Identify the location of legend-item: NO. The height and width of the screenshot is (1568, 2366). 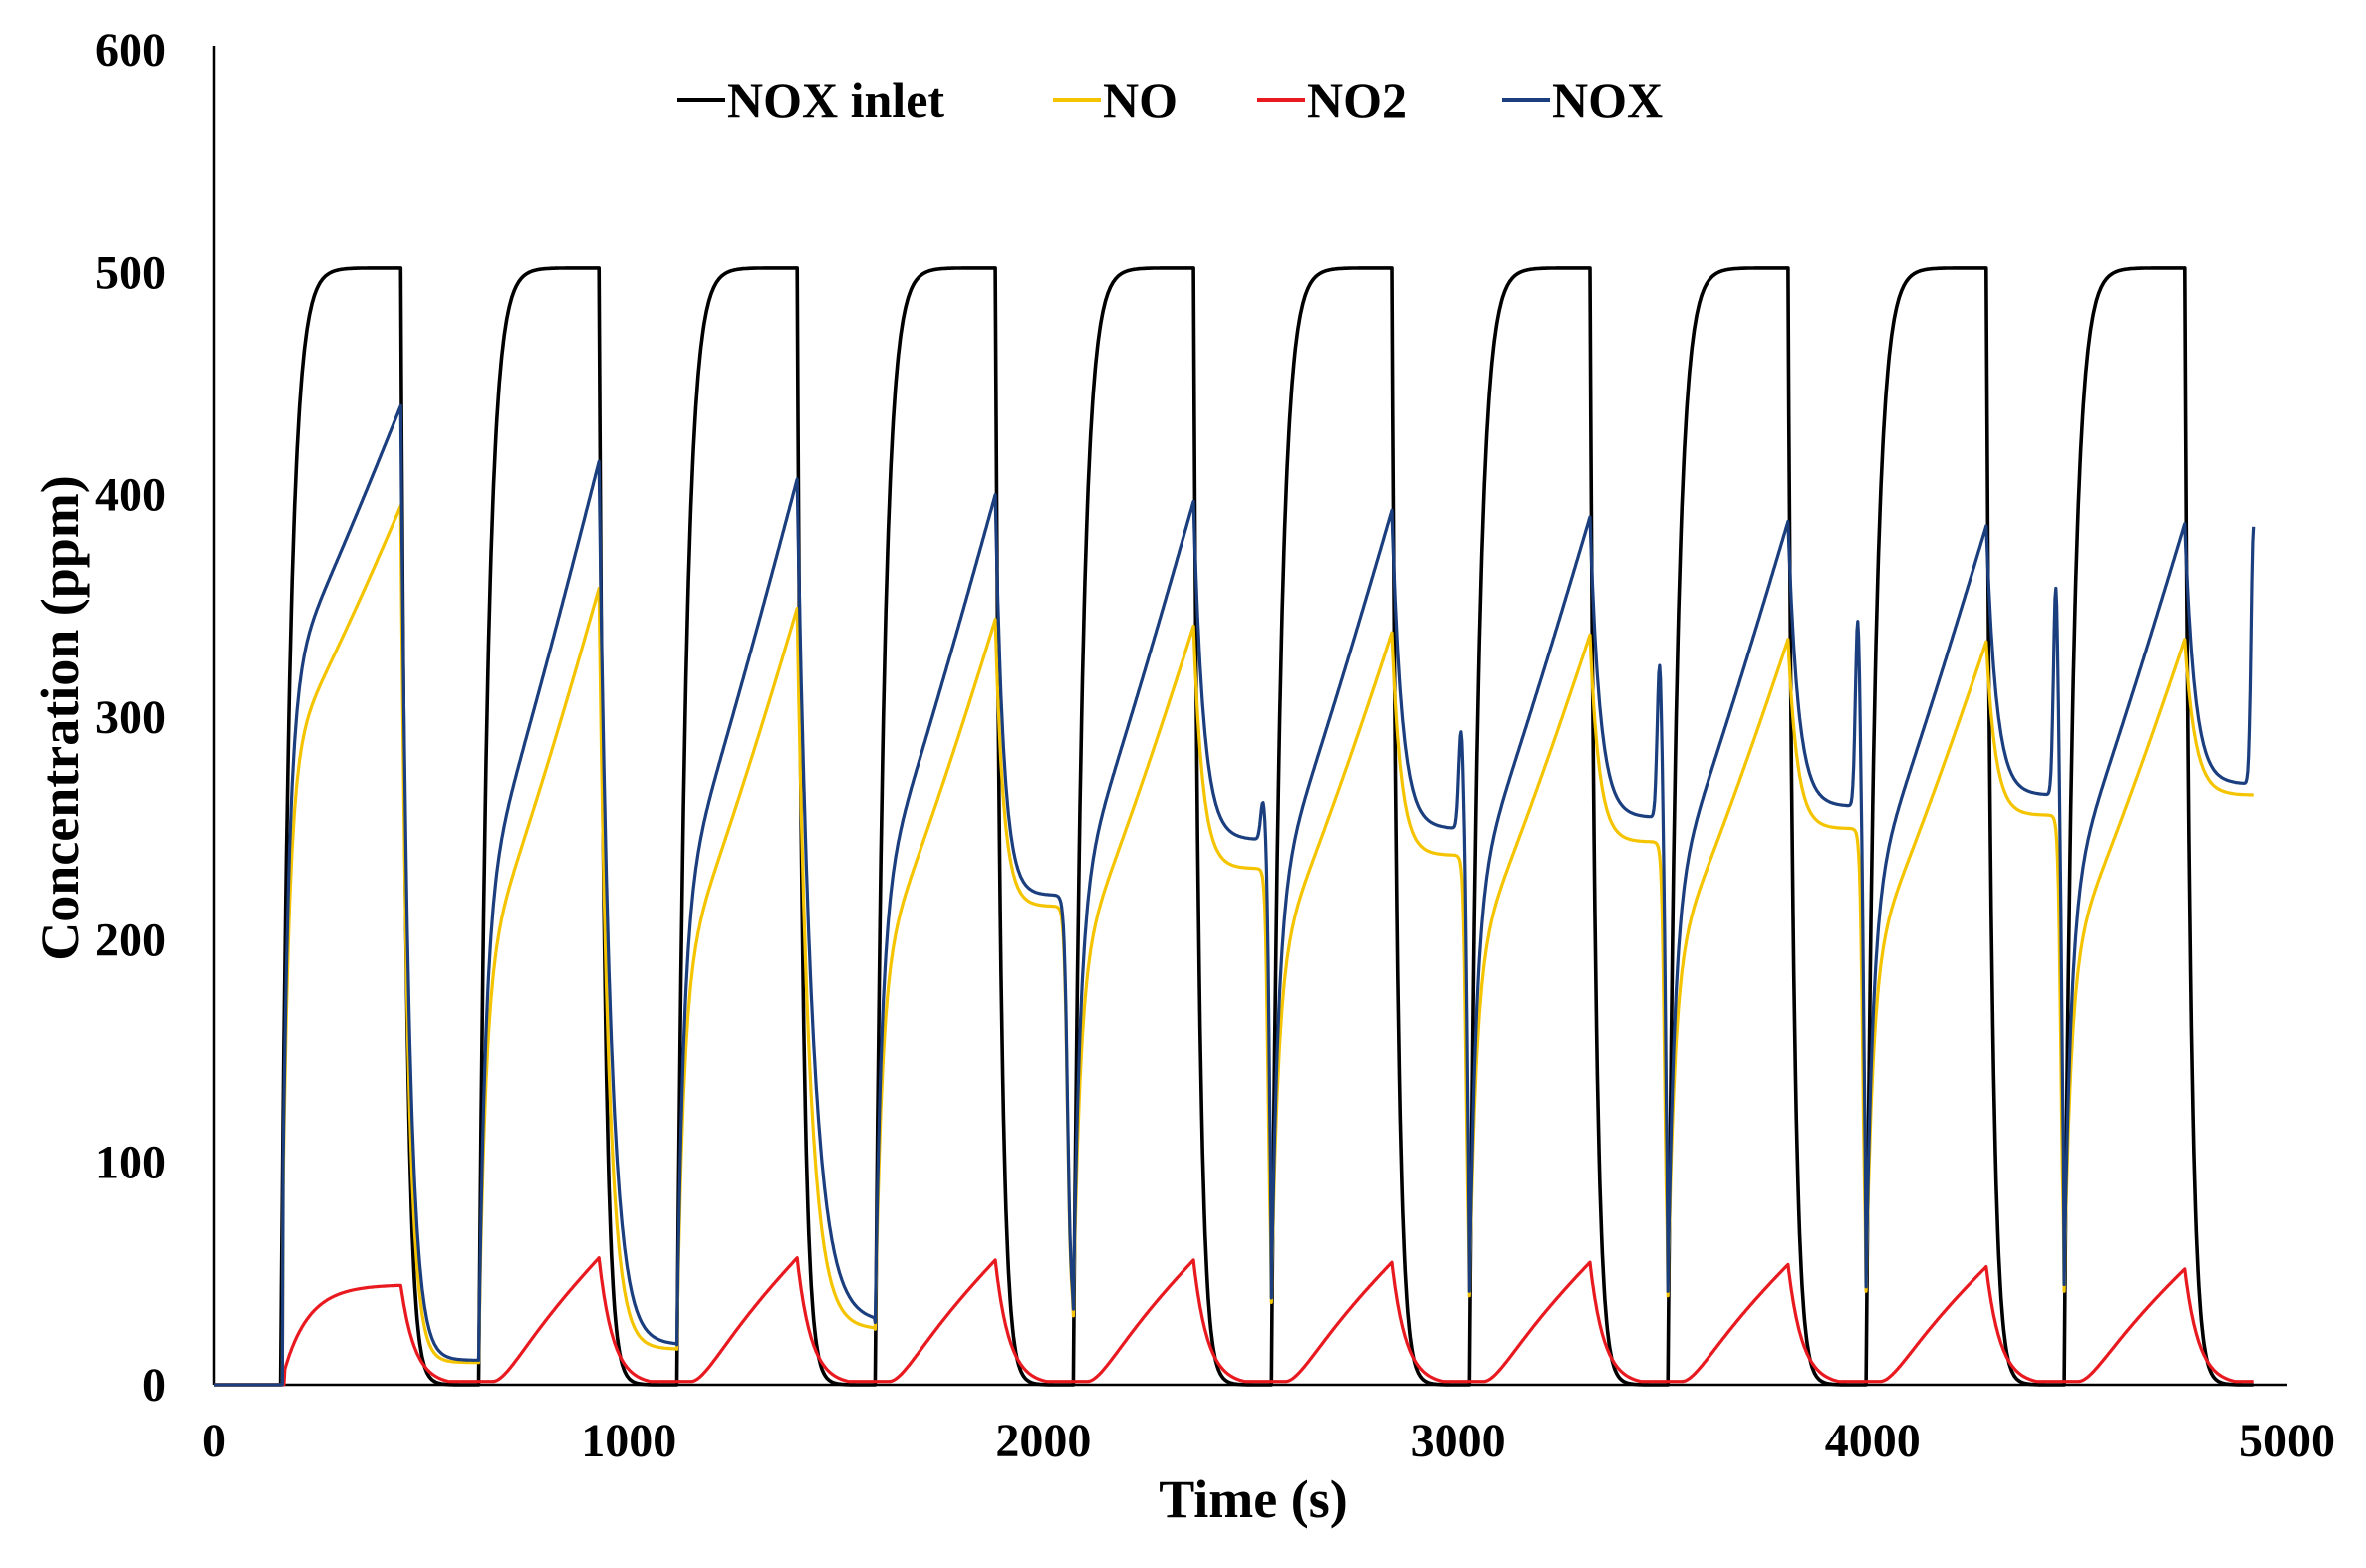
(1115, 100).